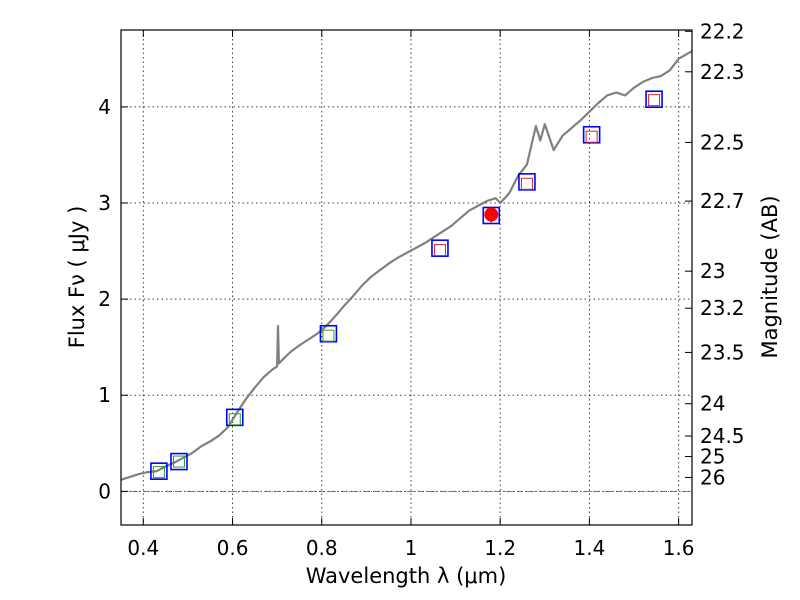  I want to click on magnitude-tick-label: 24.5, so click(722, 436).